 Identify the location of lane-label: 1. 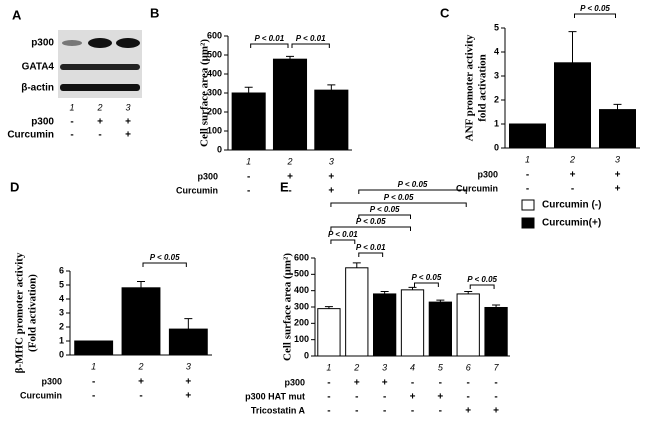
(71, 107).